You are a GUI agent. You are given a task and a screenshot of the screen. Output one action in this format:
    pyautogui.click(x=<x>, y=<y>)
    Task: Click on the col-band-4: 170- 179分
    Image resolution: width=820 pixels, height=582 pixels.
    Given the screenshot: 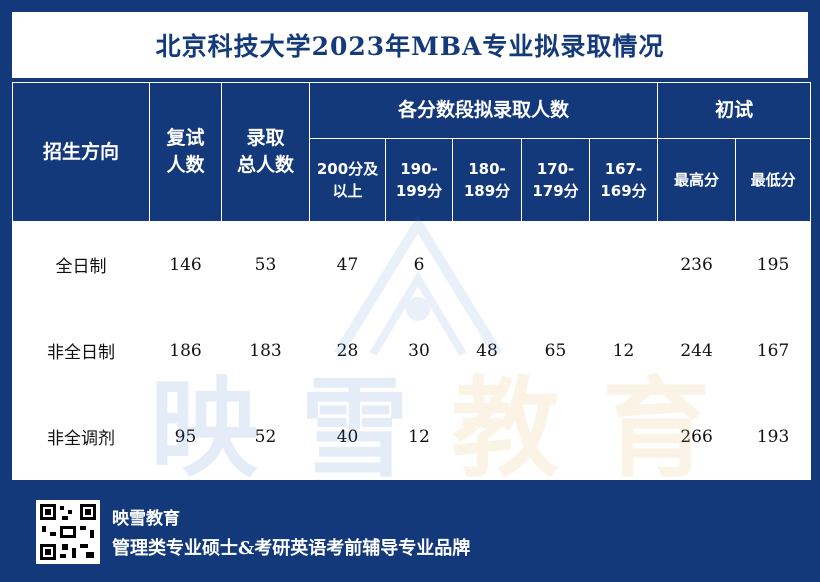 What is the action you would take?
    pyautogui.click(x=555, y=180)
    